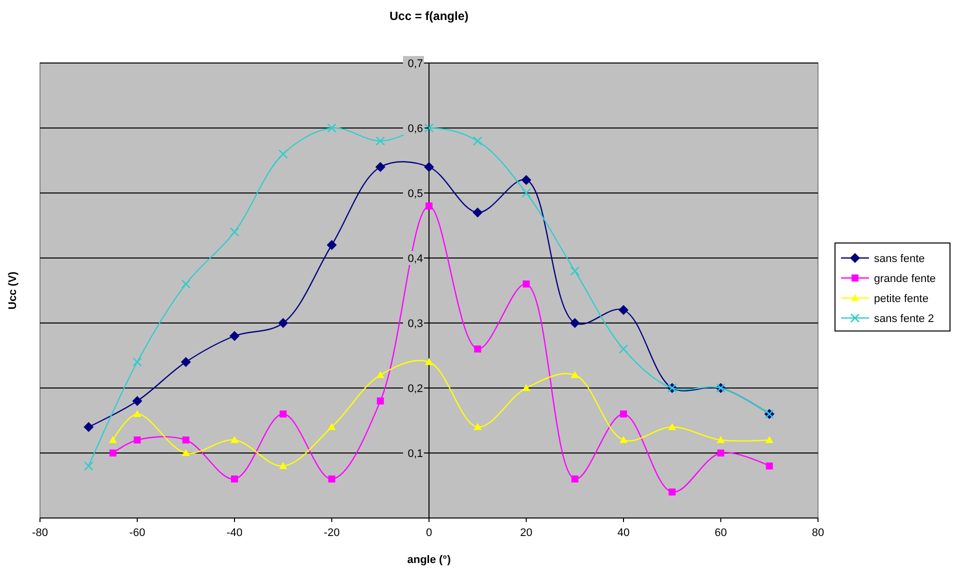  I want to click on legend-label: sans fente, so click(899, 258).